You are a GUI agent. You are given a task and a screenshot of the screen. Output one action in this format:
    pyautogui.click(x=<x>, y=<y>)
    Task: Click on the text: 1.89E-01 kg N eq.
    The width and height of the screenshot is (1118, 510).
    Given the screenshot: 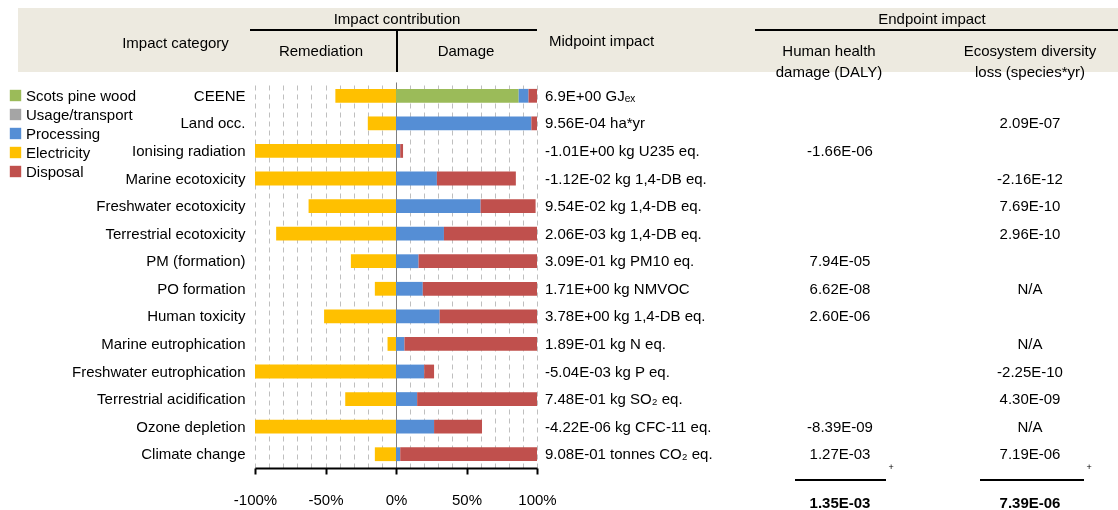 What is the action you would take?
    pyautogui.click(x=605, y=343)
    